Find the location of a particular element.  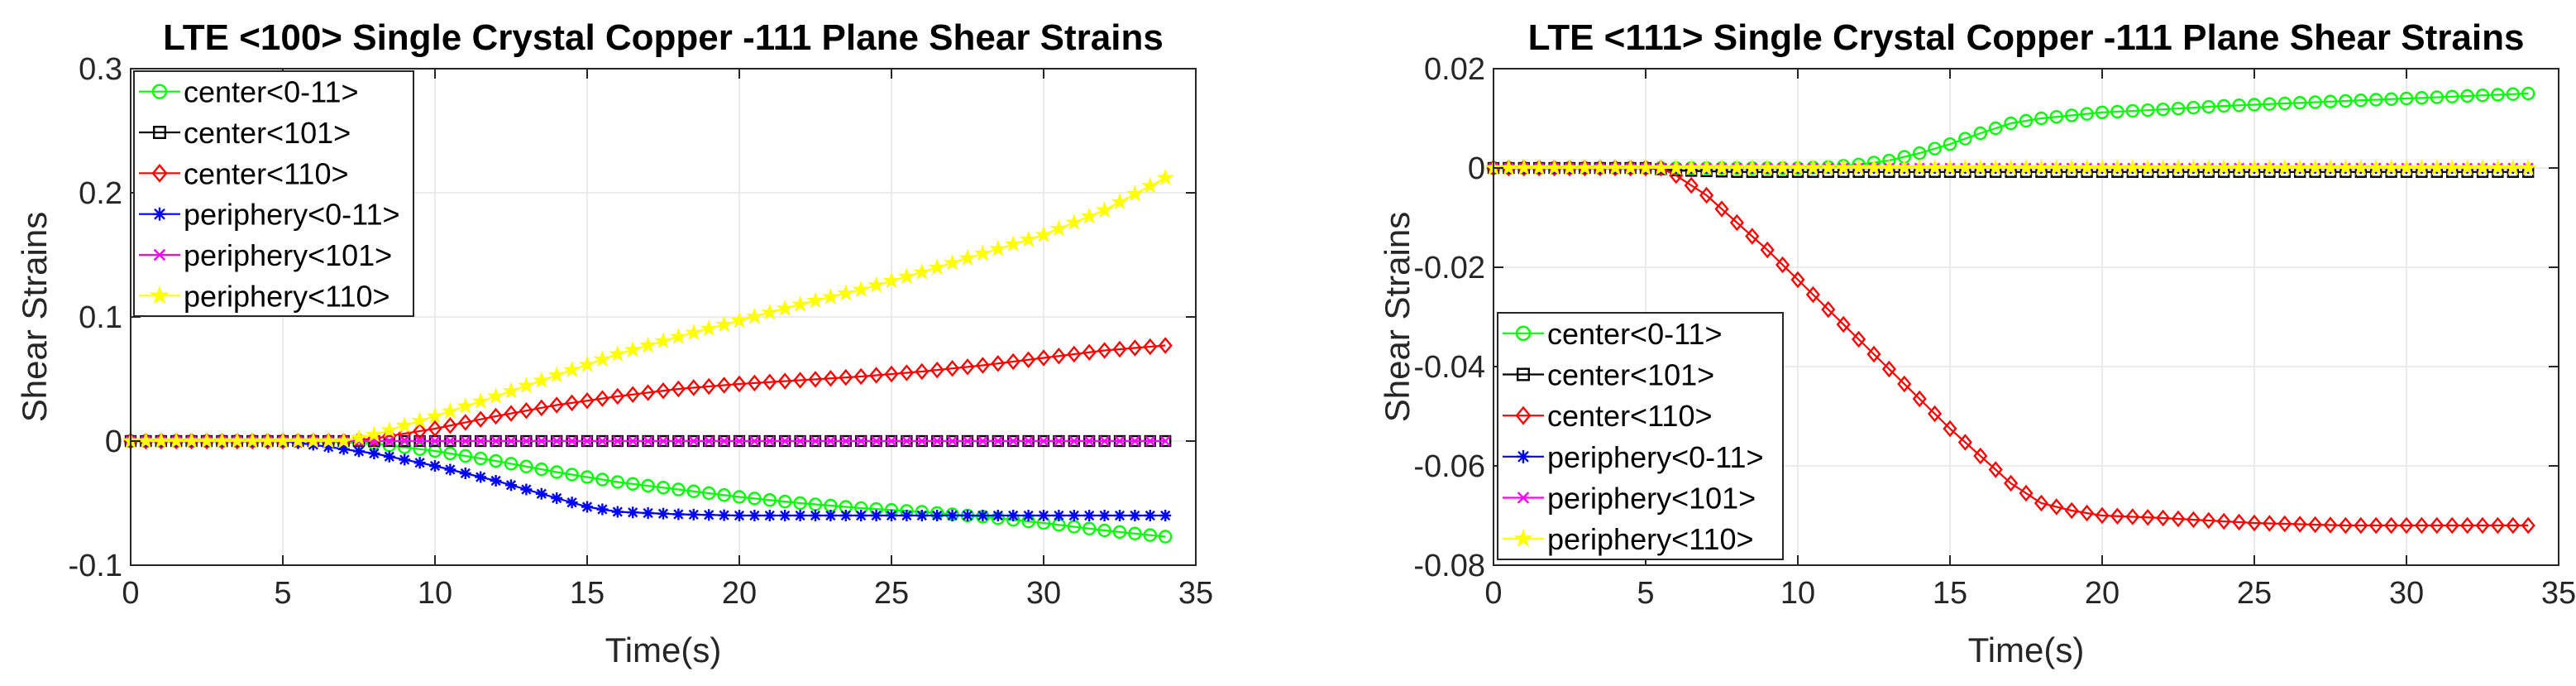

legend-label: periphery<101> is located at coordinates (1652, 499).